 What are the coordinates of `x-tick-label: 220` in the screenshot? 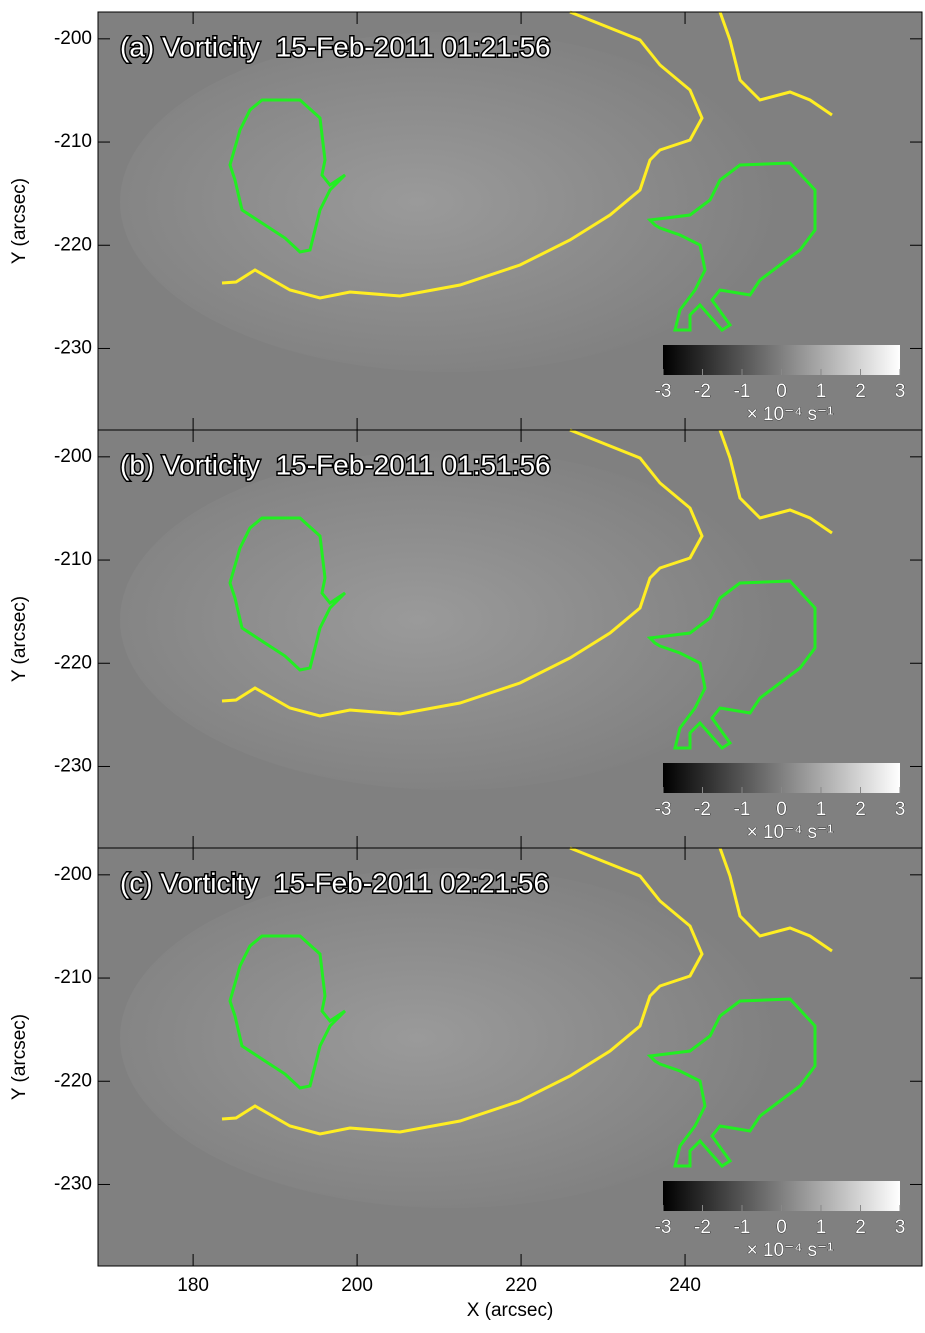 It's located at (521, 1285).